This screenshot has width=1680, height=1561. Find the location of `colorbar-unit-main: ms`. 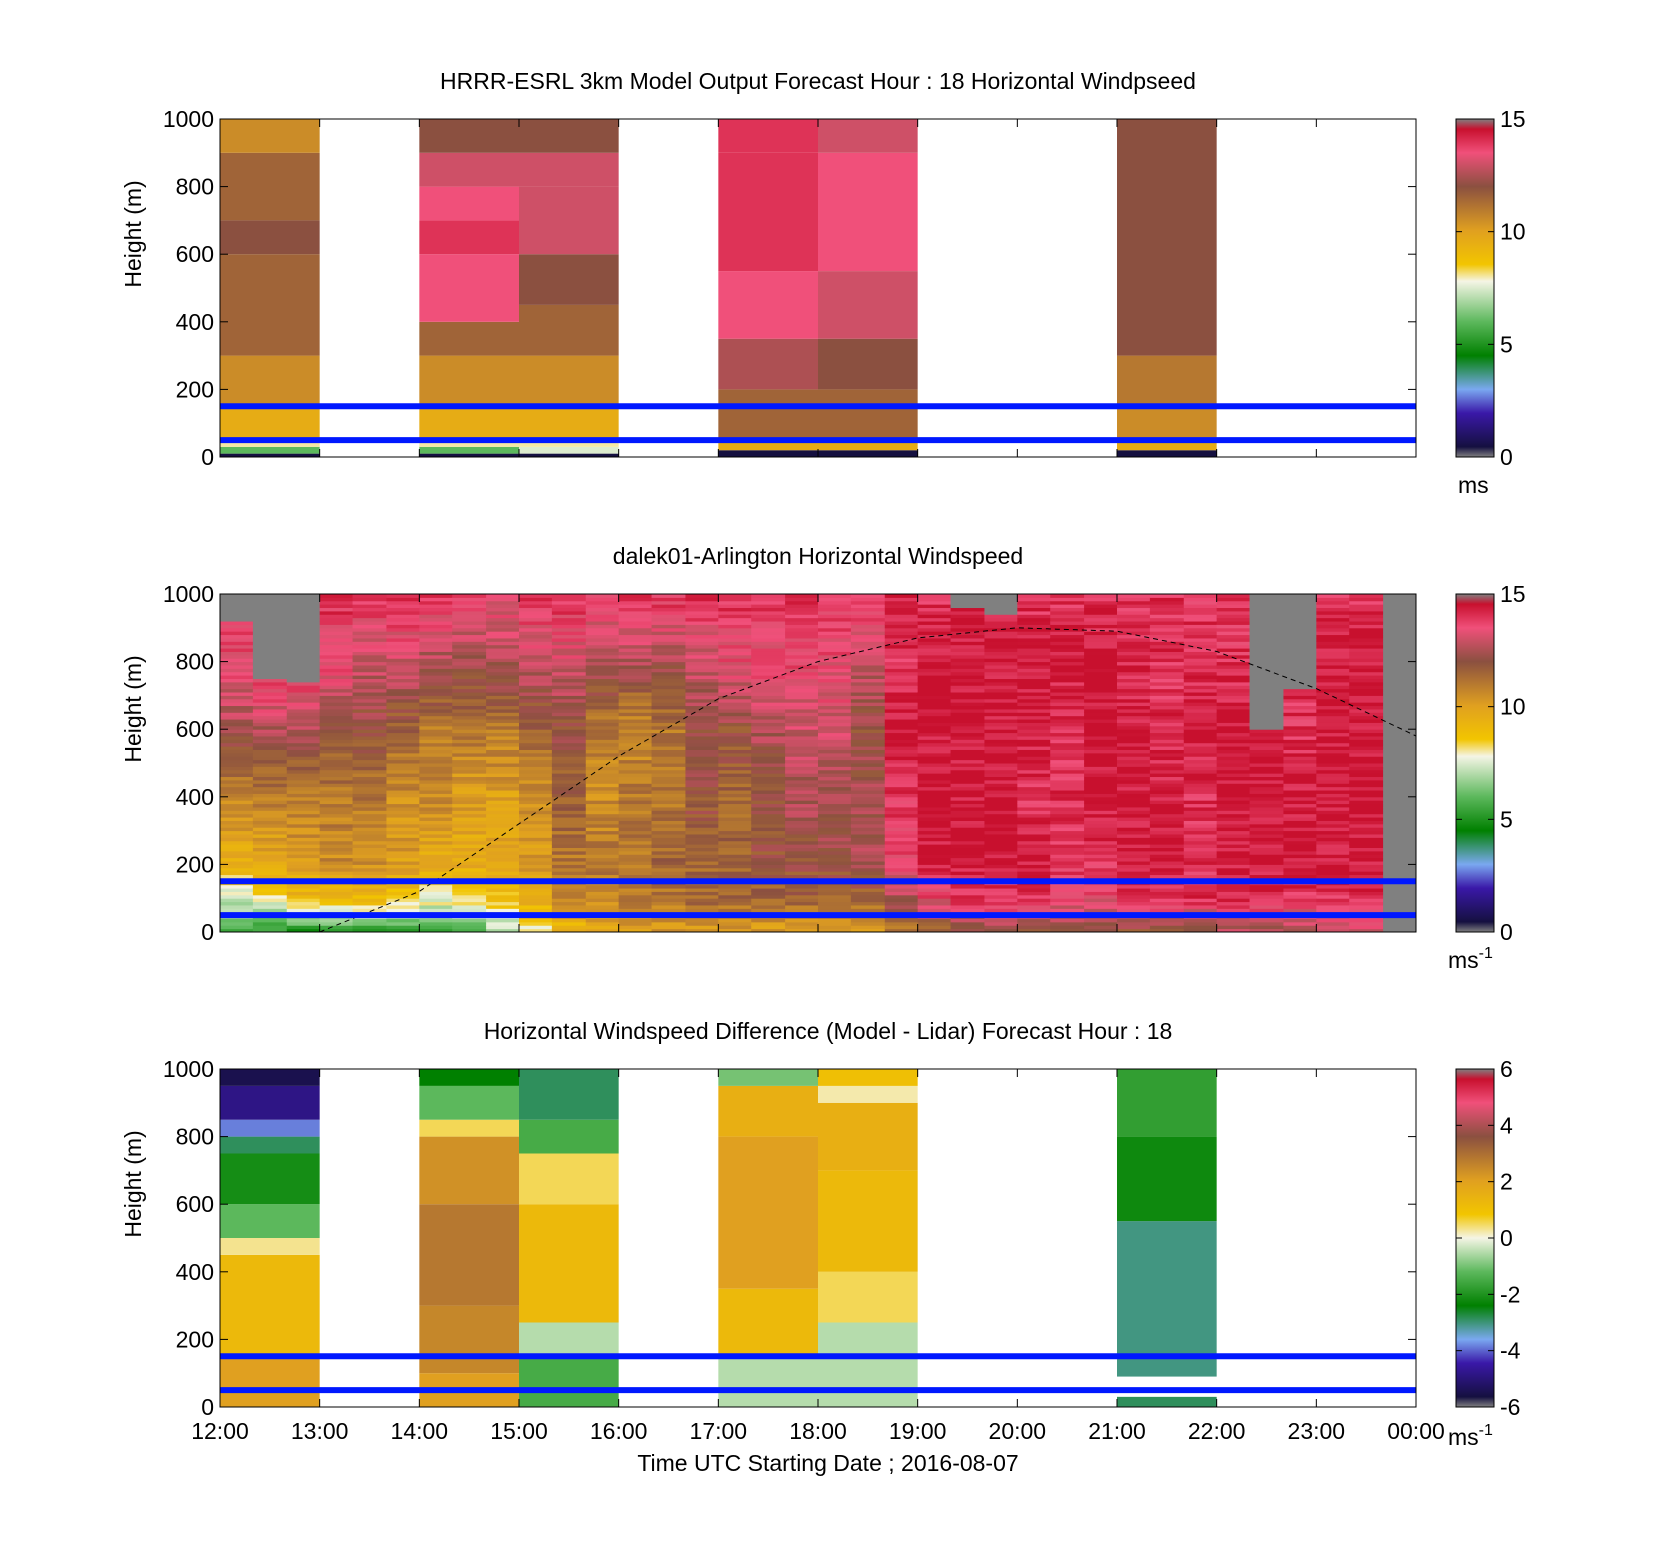

colorbar-unit-main: ms is located at coordinates (1473, 485).